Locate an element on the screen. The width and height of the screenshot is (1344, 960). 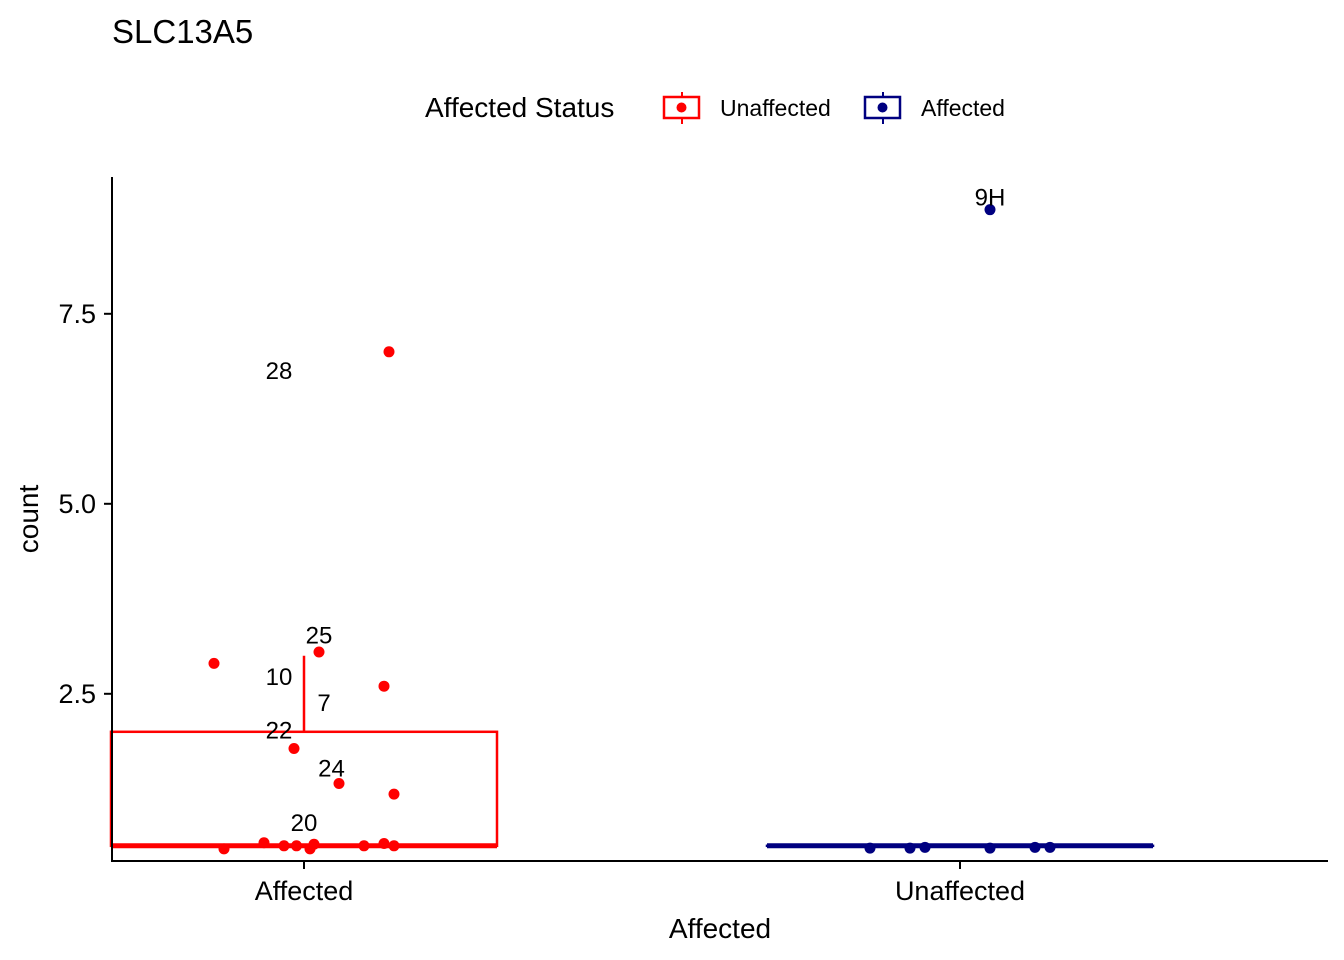
point-label: 28 is located at coordinates (279, 371).